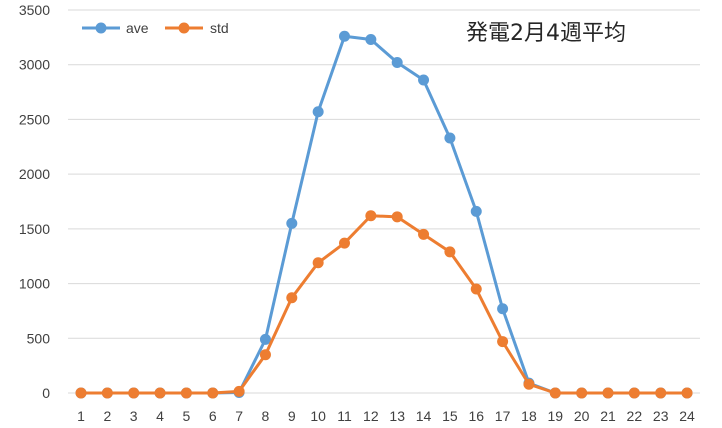  What do you see at coordinates (134, 416) in the screenshot?
I see `x-tick-label: 3` at bounding box center [134, 416].